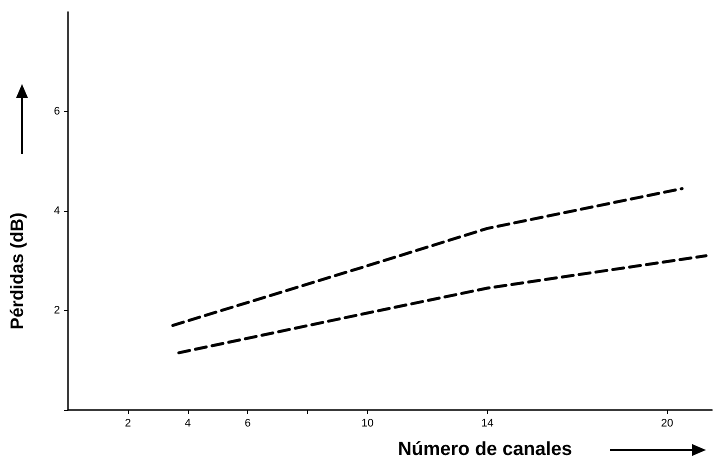 Image resolution: width=722 pixels, height=464 pixels. Describe the element at coordinates (485, 449) in the screenshot. I see `x-axis-title: Número de canales` at that location.